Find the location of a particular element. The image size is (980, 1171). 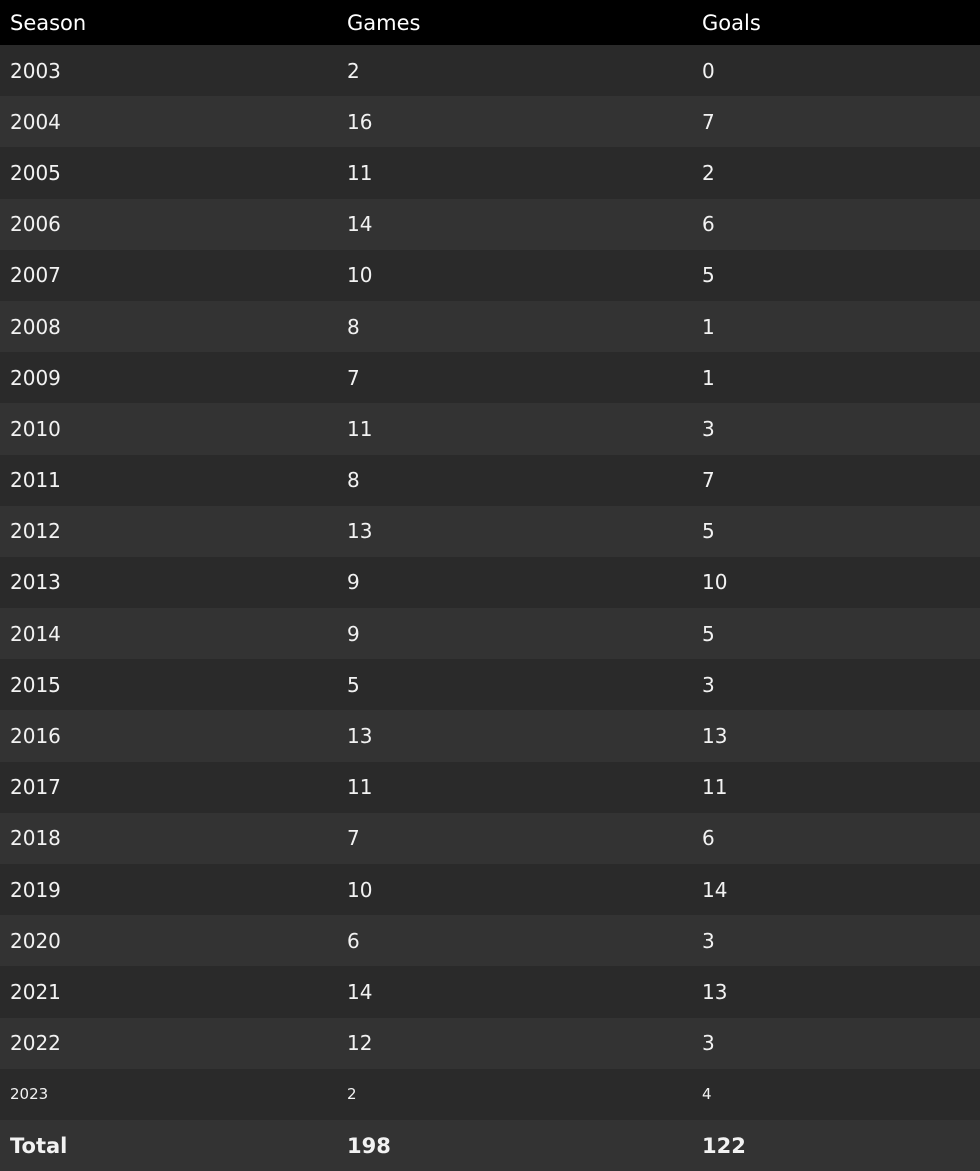

season-cell: 2017 is located at coordinates (35, 787).